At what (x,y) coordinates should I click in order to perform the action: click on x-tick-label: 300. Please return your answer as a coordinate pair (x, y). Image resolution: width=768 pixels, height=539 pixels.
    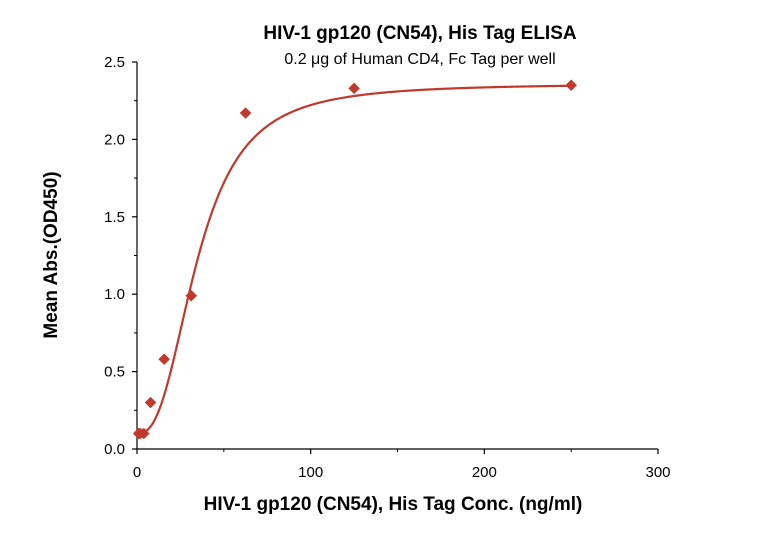
    Looking at the image, I should click on (657, 472).